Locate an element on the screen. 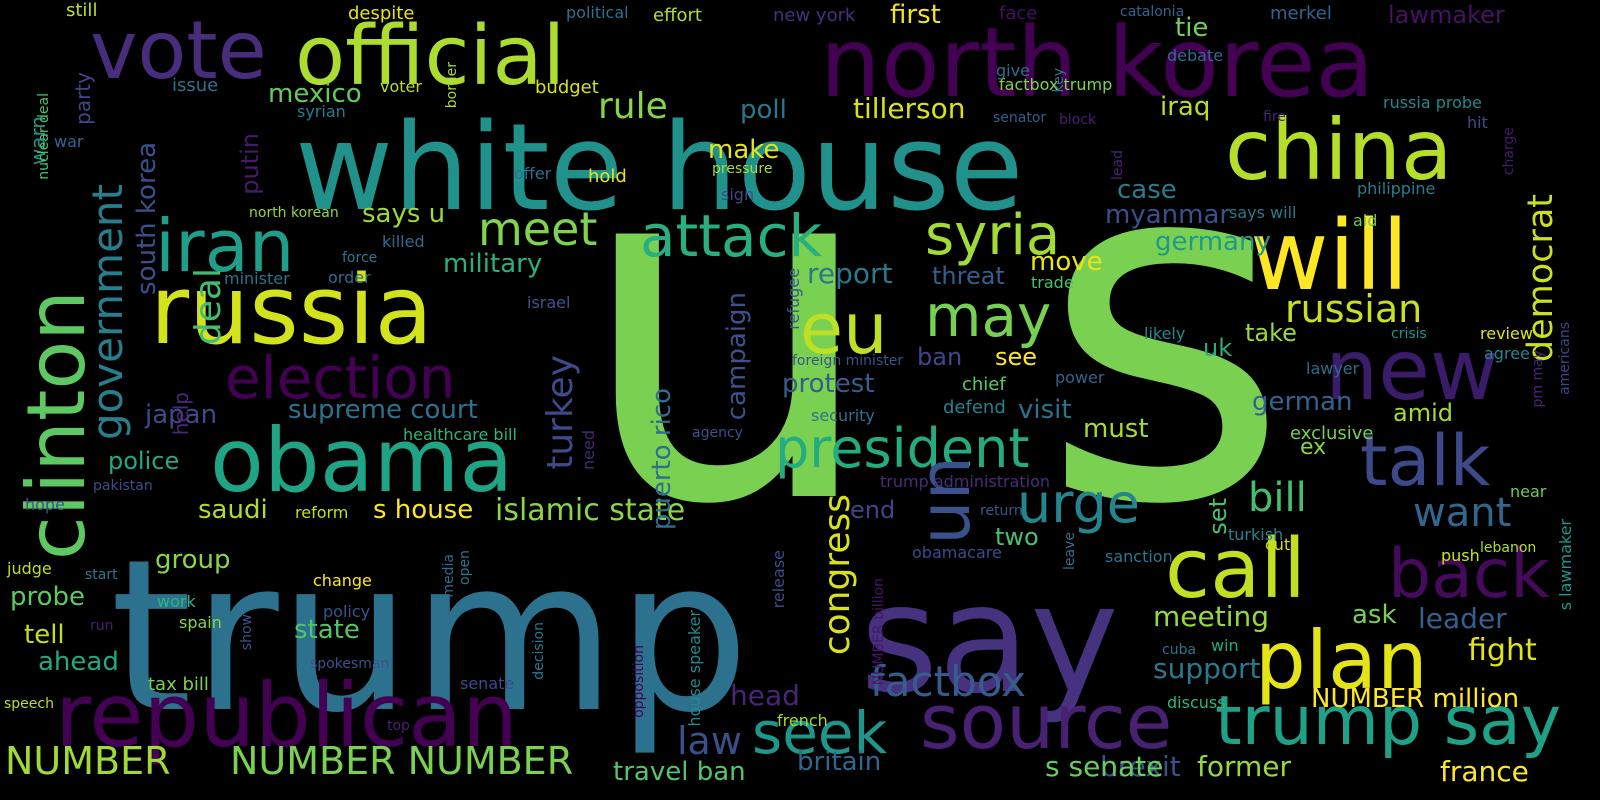  cloud-word-americans: americans is located at coordinates (1564, 358).